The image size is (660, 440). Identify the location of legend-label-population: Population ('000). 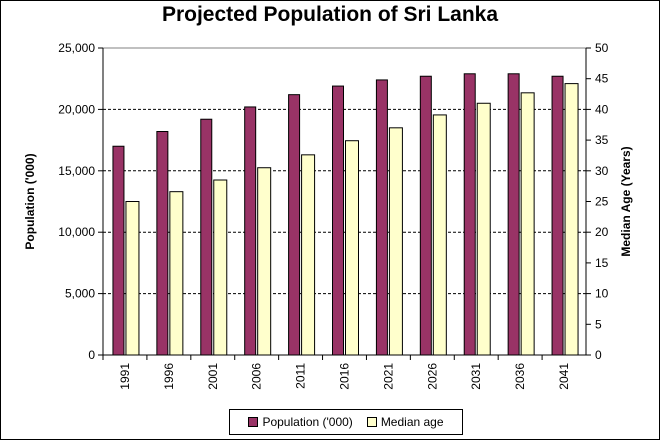
(307, 422).